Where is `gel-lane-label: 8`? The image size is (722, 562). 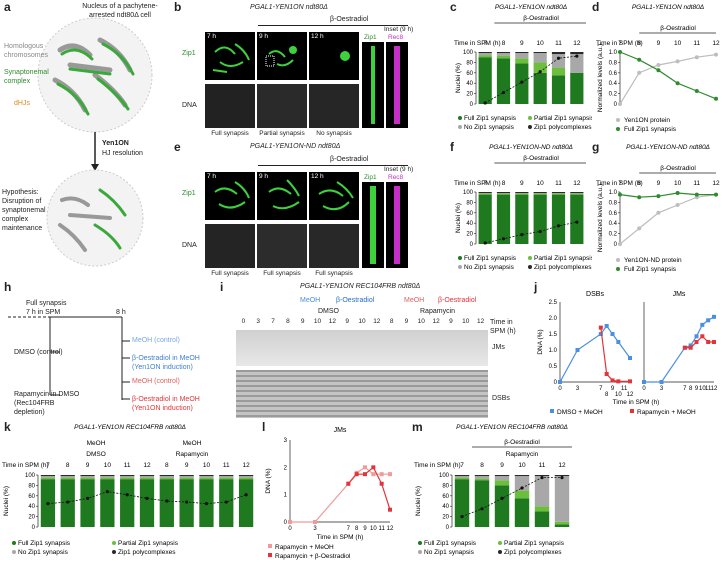 gel-lane-label: 8 is located at coordinates (288, 321).